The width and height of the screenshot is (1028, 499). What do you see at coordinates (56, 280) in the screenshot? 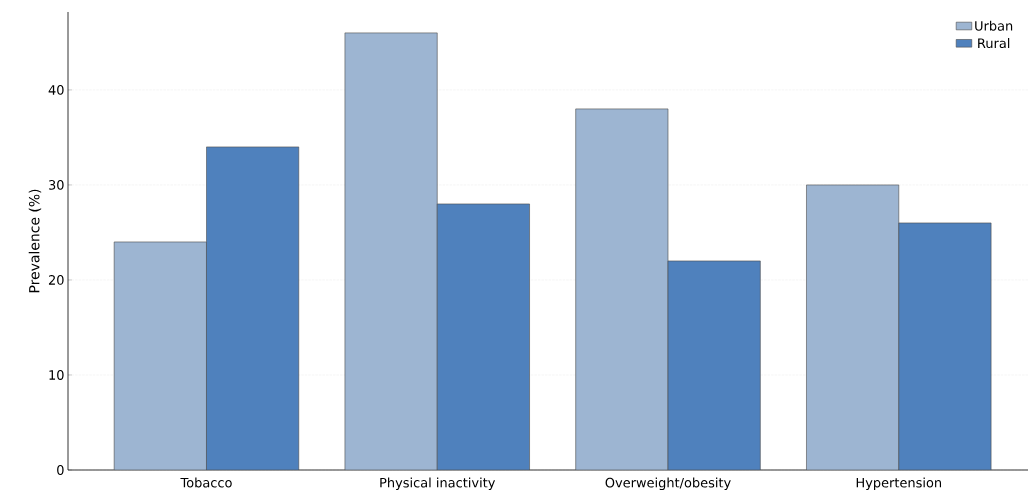
I see `y-tick-label: 20` at bounding box center [56, 280].